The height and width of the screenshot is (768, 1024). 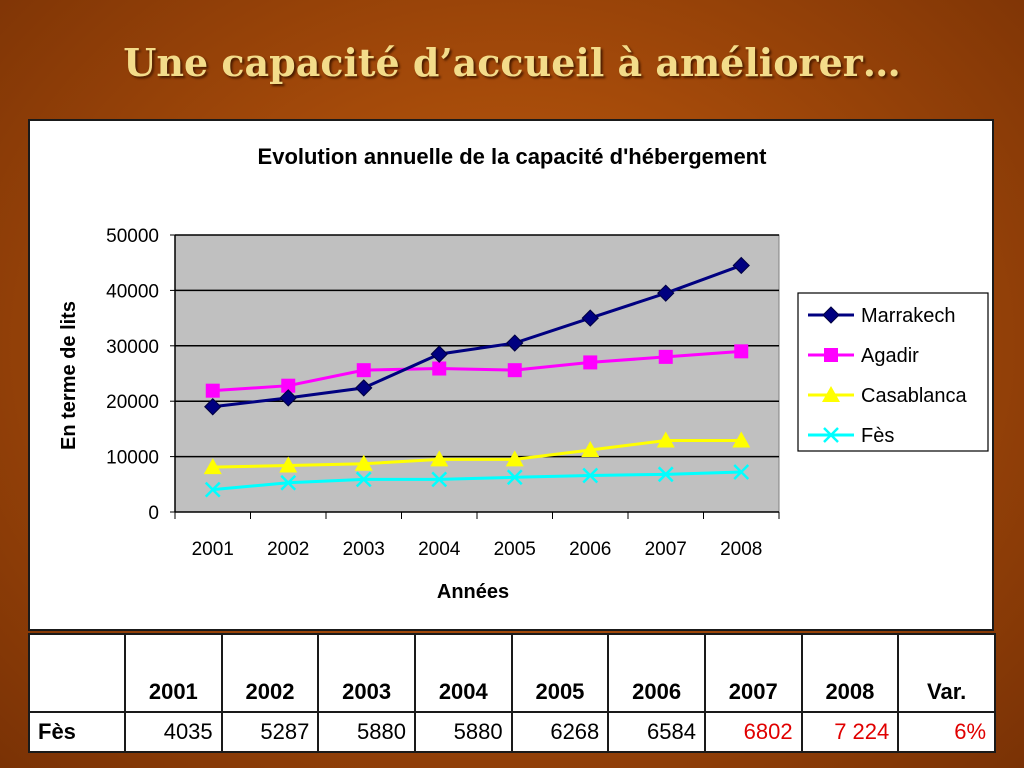 I want to click on series-marrakech, so click(x=477, y=336).